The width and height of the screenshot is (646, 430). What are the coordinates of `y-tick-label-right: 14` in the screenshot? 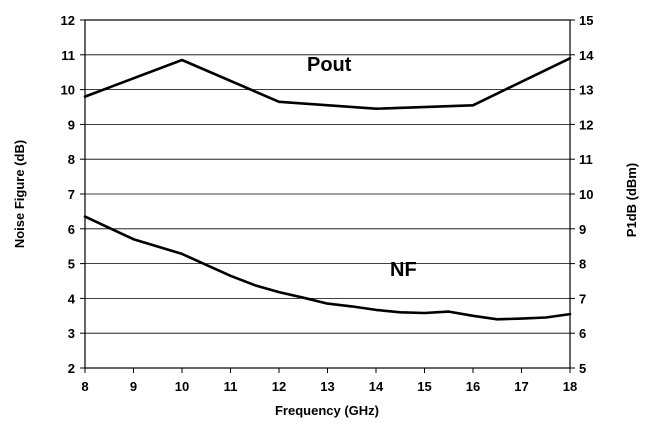 It's located at (586, 55).